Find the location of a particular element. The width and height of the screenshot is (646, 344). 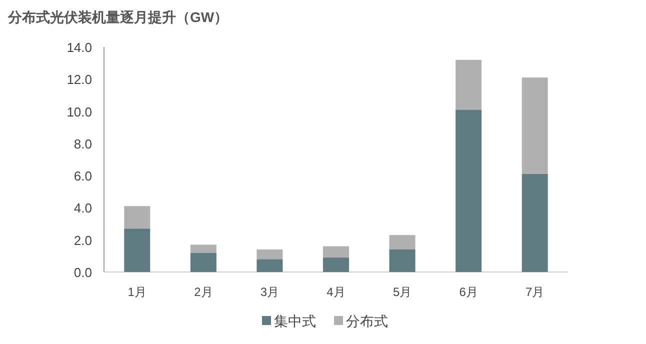

x-tick-label: 4月 is located at coordinates (336, 292).